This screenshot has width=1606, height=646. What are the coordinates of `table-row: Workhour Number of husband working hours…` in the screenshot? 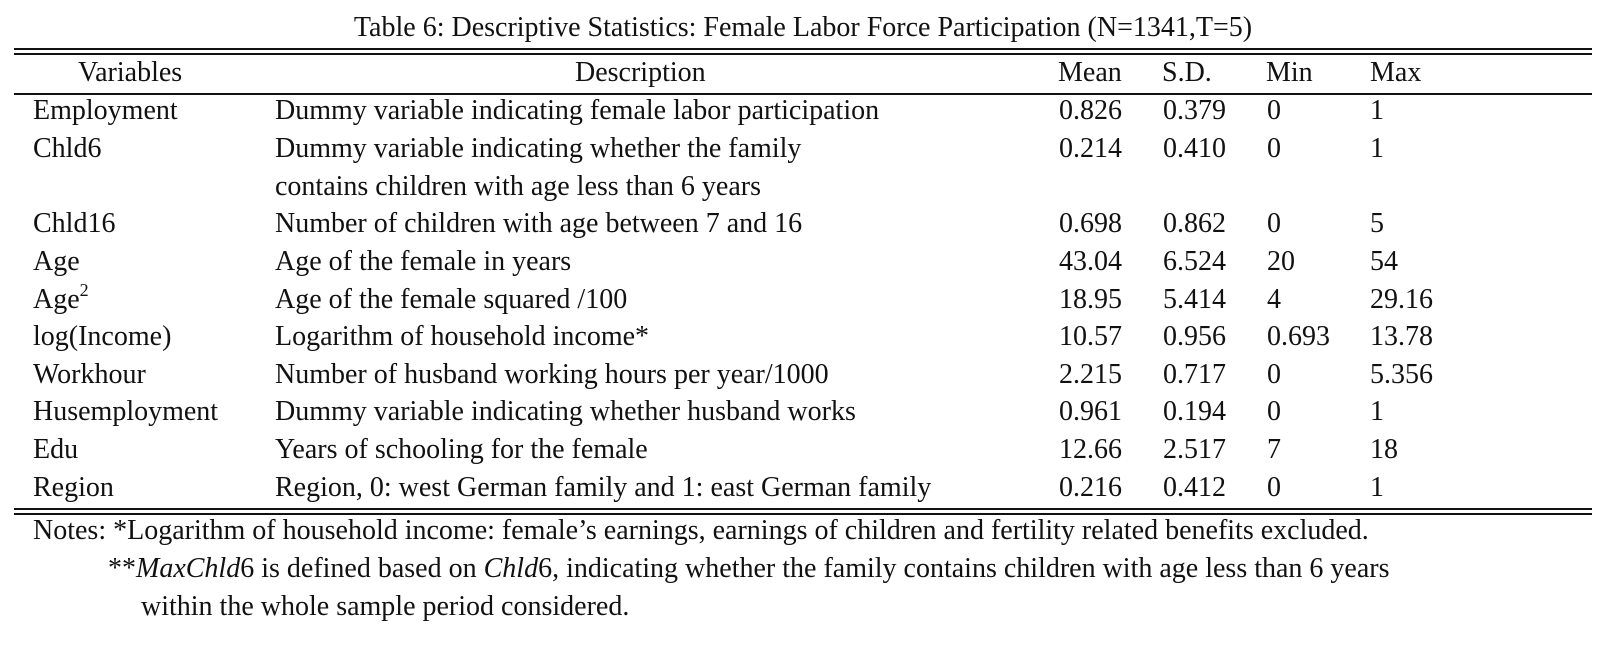 It's located at (803, 375).